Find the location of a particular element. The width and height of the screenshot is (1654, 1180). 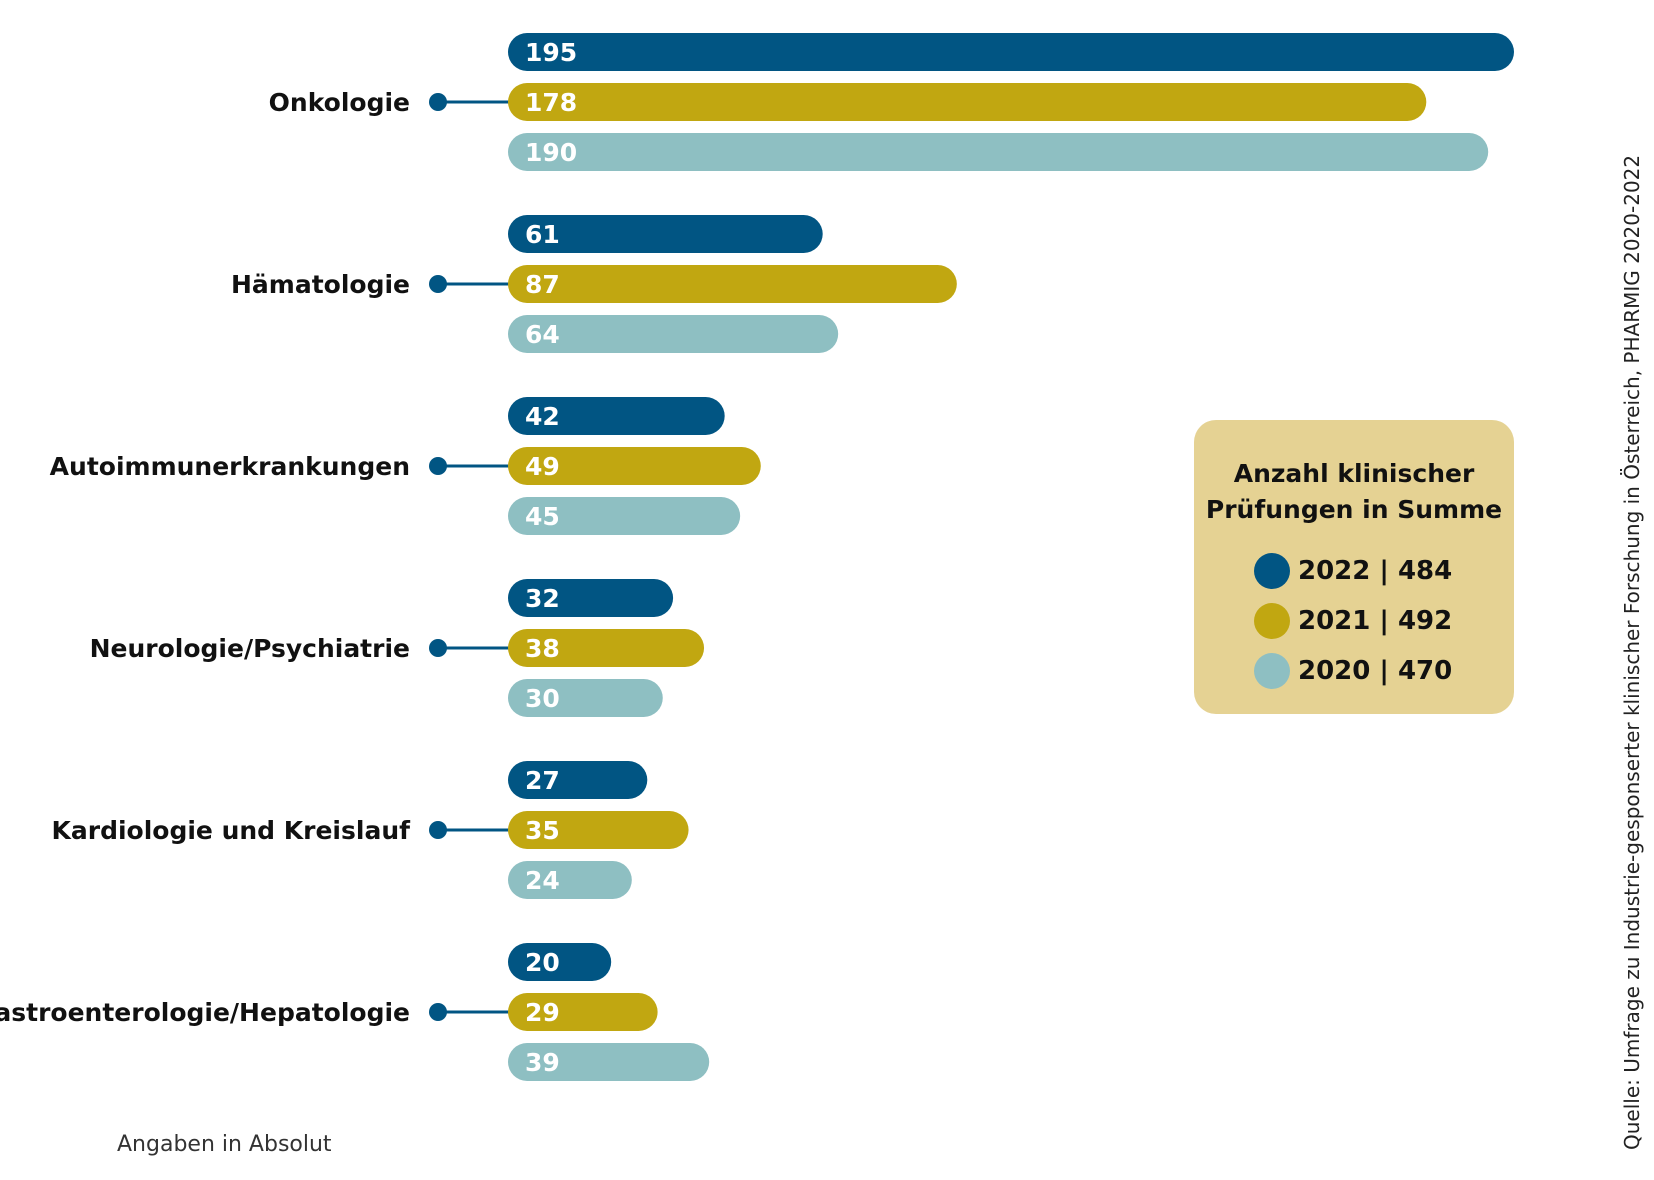

legend-list: 2022 | 484 2021 | 492 2020 | 470 is located at coordinates (1354, 621).